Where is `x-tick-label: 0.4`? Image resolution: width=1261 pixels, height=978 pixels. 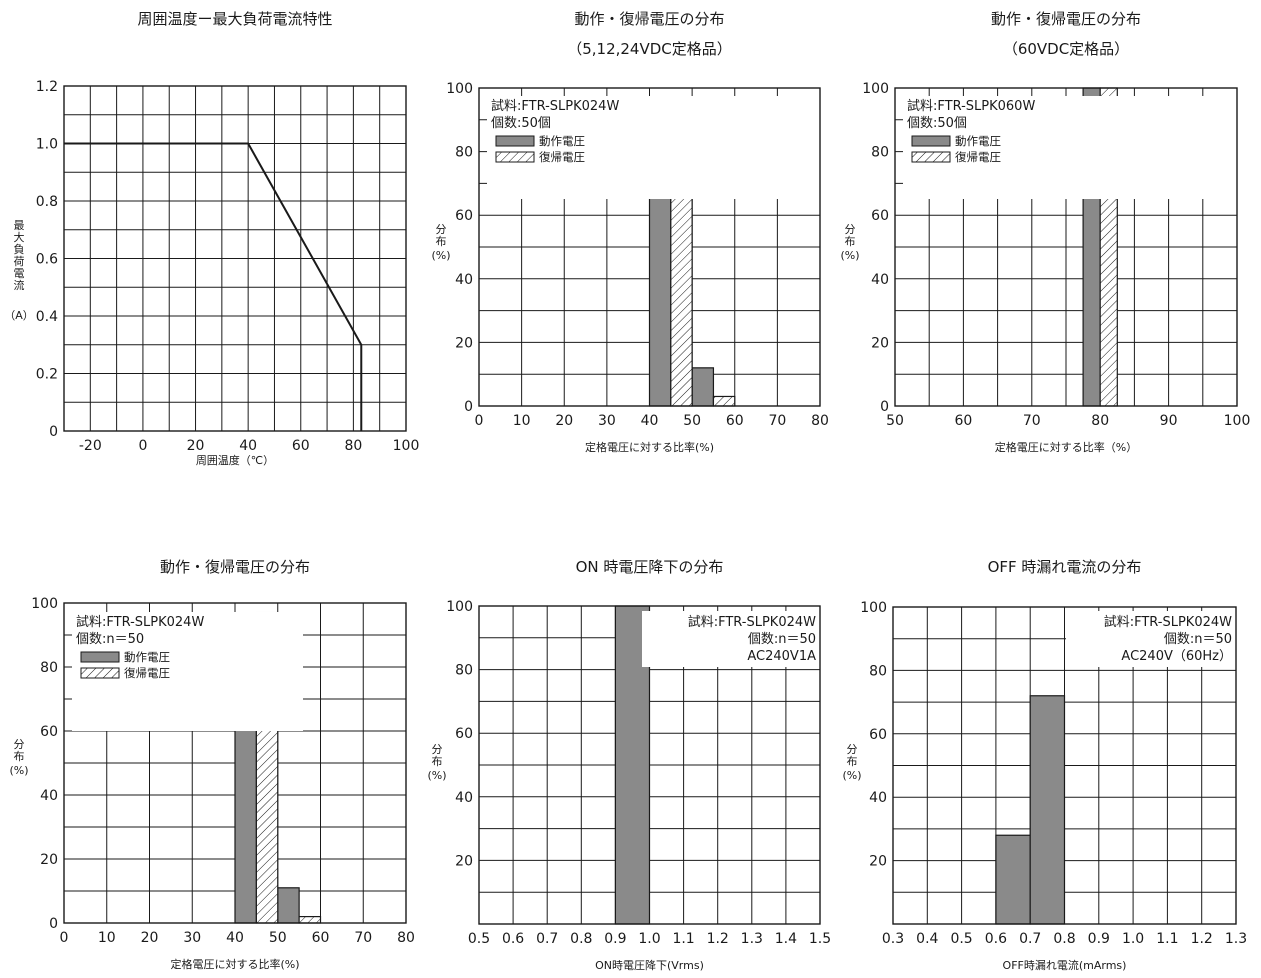 x-tick-label: 0.4 is located at coordinates (927, 939).